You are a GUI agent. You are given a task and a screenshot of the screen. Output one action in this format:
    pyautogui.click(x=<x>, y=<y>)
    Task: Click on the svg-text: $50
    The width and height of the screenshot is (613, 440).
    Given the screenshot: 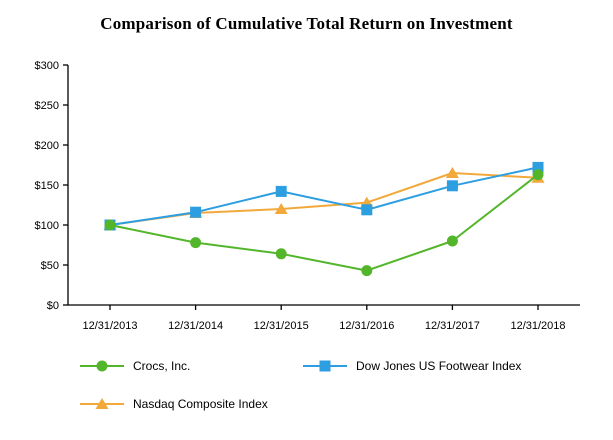 What is the action you would take?
    pyautogui.click(x=50, y=266)
    